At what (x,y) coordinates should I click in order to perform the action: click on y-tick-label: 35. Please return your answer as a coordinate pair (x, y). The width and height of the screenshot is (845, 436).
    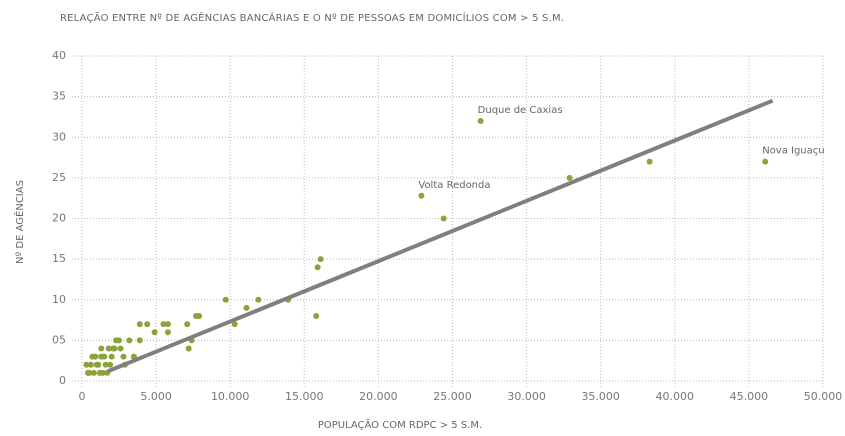
    Looking at the image, I should click on (59, 96).